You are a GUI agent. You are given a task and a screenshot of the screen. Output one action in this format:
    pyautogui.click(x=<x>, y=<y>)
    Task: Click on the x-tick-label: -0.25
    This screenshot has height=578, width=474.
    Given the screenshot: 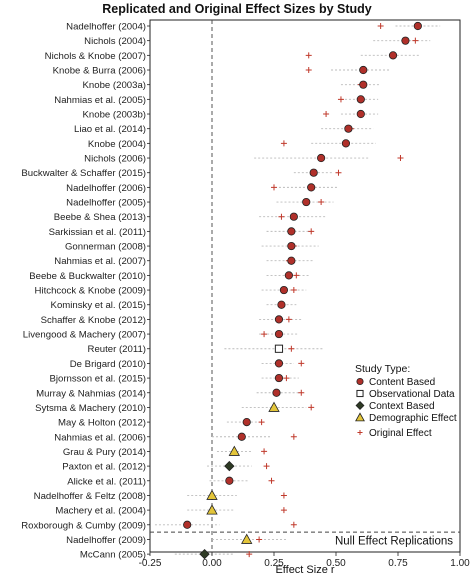 What is the action you would take?
    pyautogui.click(x=150, y=563)
    